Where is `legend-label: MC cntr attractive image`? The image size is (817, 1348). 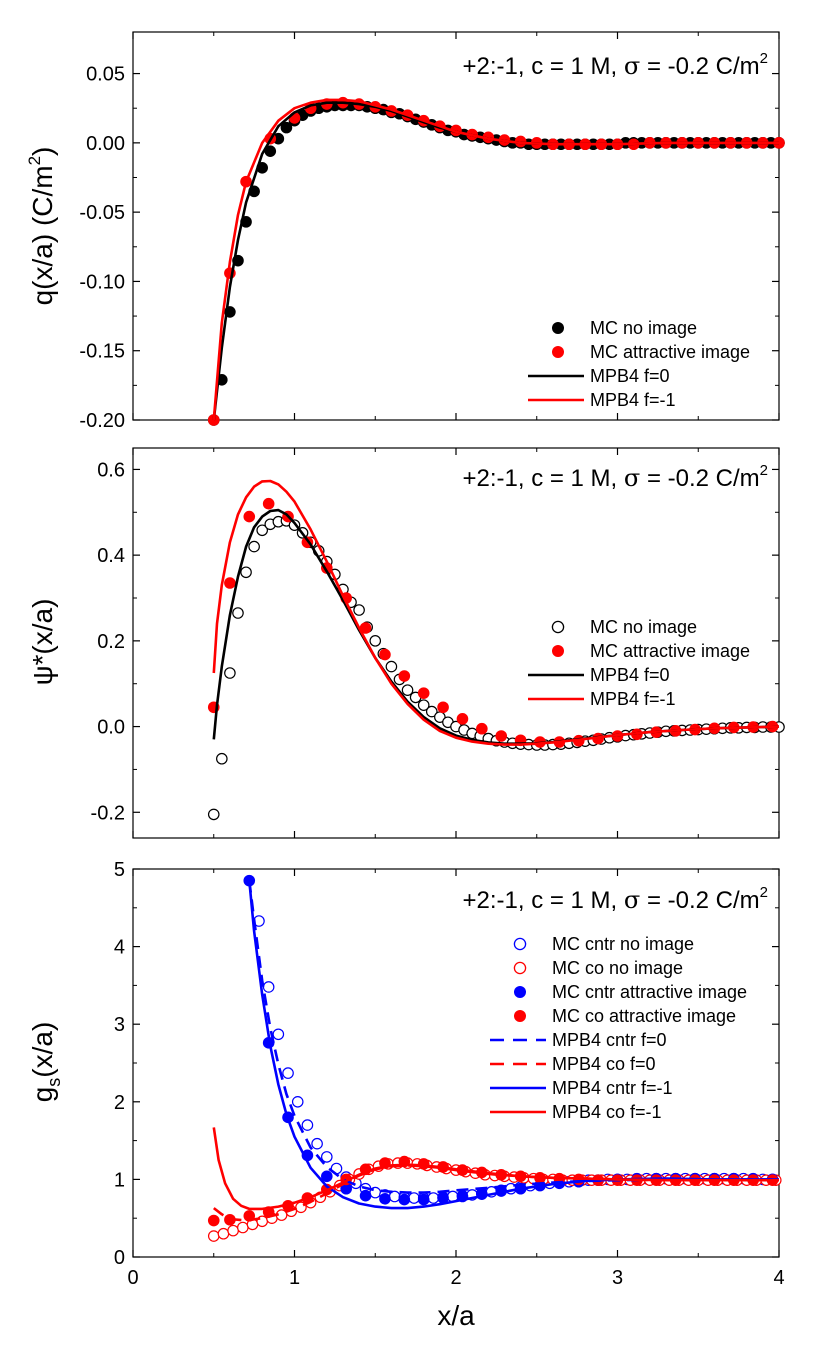
legend-label: MC cntr attractive image is located at coordinates (649, 992).